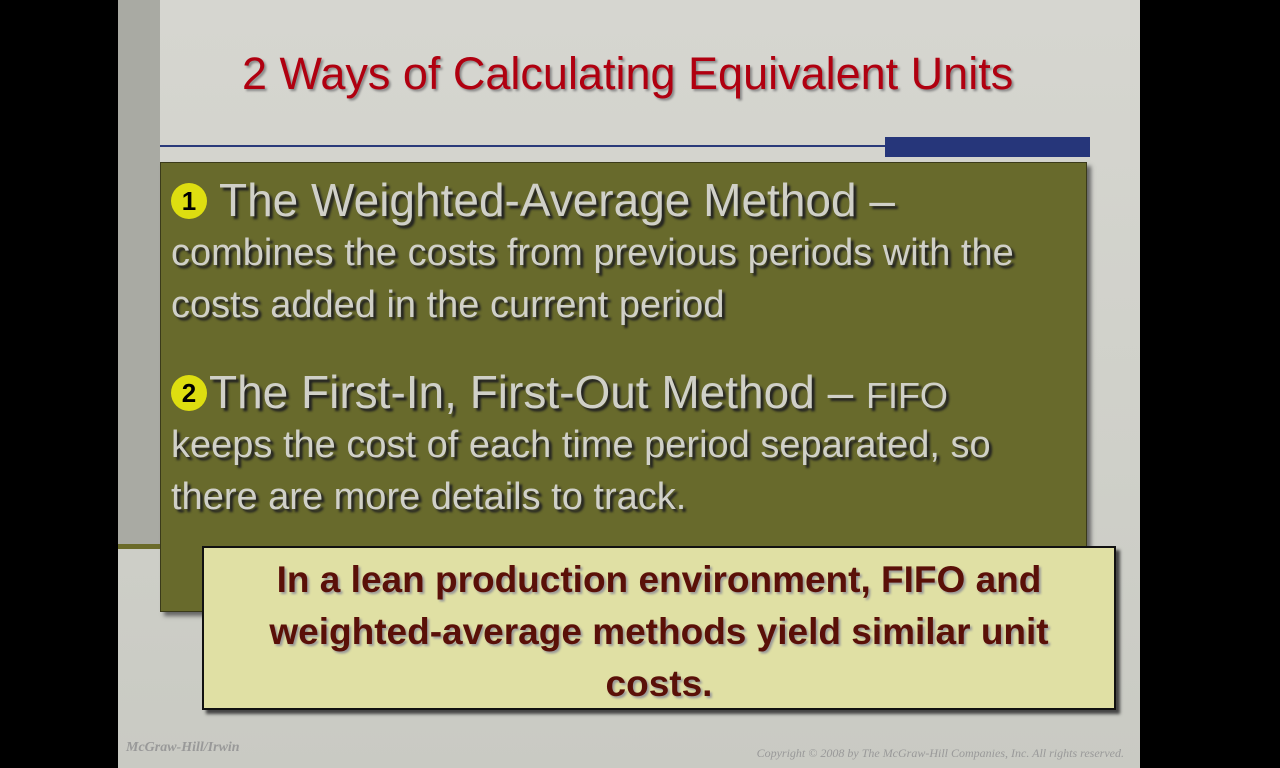 The height and width of the screenshot is (768, 1280). I want to click on slide-title: 2 Ways of Calculating Equivalent Units, so click(628, 73).